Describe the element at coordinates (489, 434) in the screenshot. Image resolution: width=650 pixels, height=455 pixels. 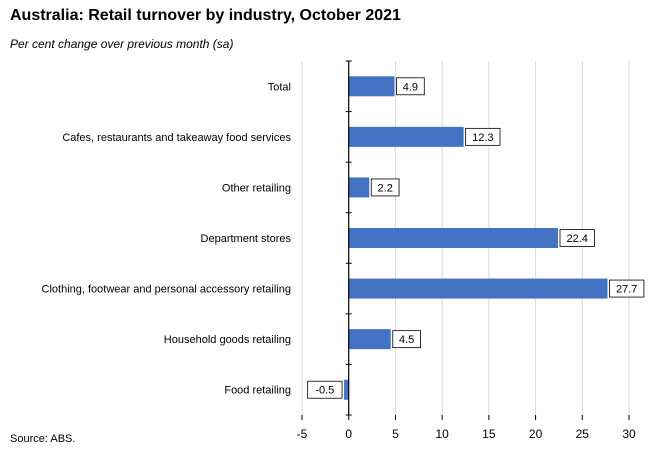
I see `x-tick-label: 15` at that location.